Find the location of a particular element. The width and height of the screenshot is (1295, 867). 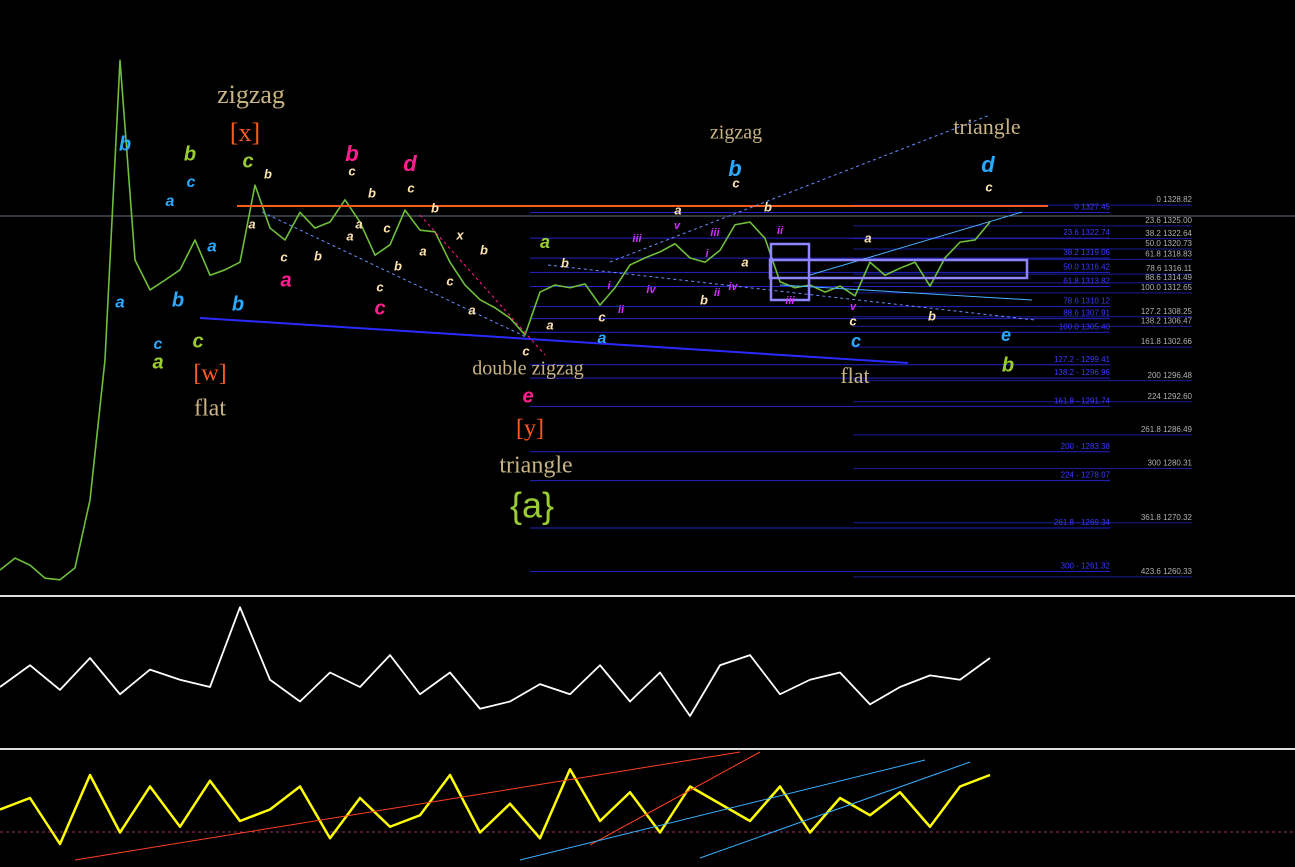

fib-label: 23.6 1322.74 is located at coordinates (1086, 232).